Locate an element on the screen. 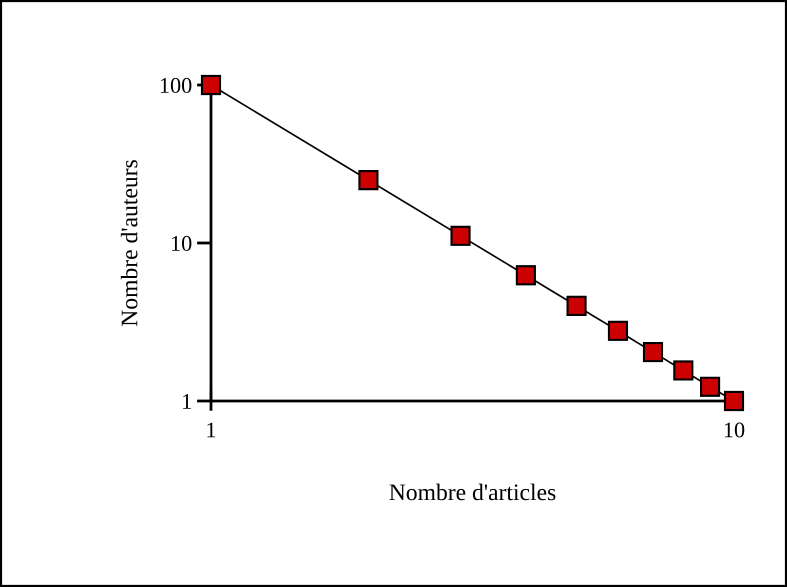 The image size is (787, 587). y-tick-label: 100 is located at coordinates (176, 85).